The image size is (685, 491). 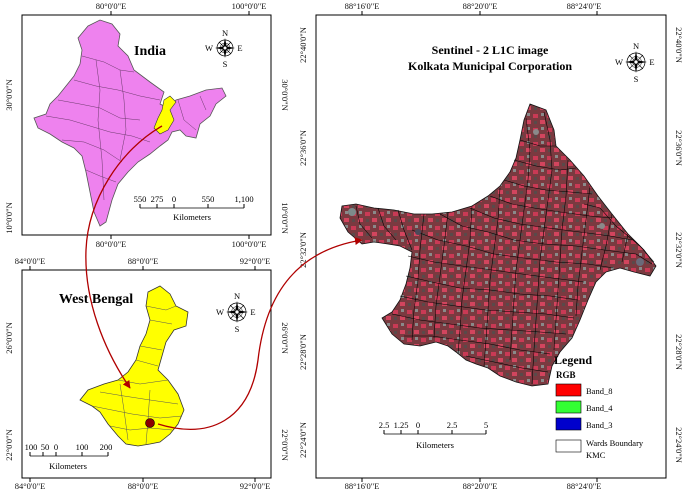 I want to click on kmc-title-line-2: Kolkata Municipal Corporation, so click(x=490, y=66).